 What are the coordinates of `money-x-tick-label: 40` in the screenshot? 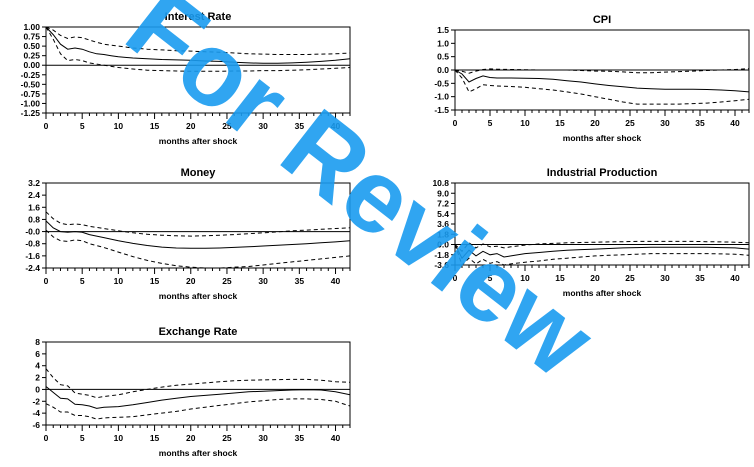 It's located at (336, 281).